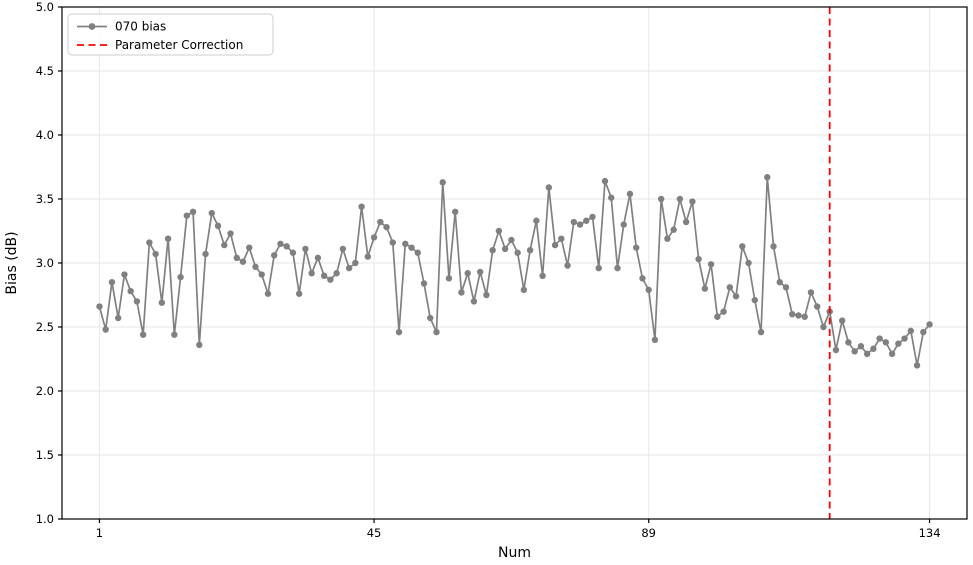 Image resolution: width=973 pixels, height=565 pixels. What do you see at coordinates (45, 263) in the screenshot?
I see `y-axis-tick-label: 3.0` at bounding box center [45, 263].